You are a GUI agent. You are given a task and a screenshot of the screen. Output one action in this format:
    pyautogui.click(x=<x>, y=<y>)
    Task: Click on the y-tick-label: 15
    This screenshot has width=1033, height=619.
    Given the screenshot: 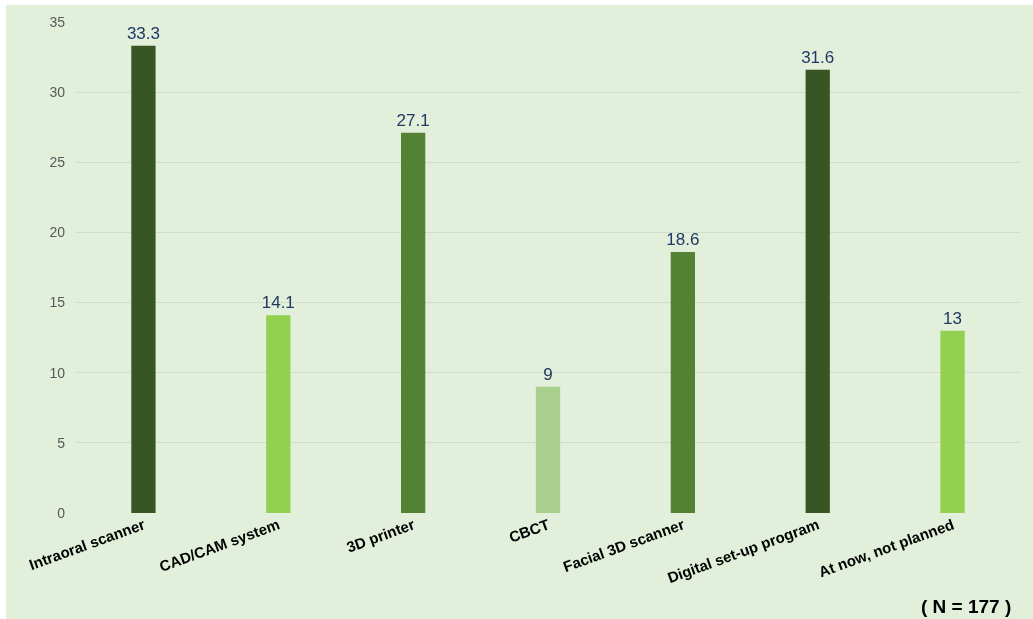 What is the action you would take?
    pyautogui.click(x=57, y=302)
    